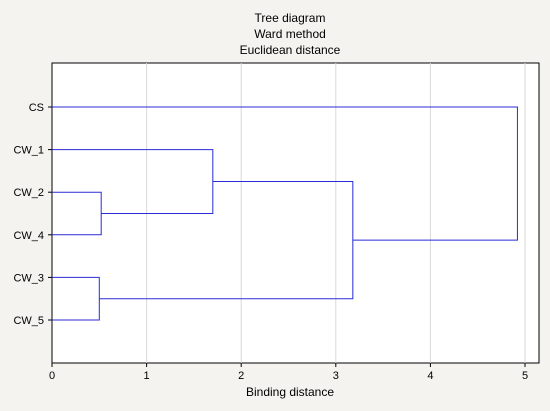 This screenshot has width=550, height=411. Describe the element at coordinates (28, 278) in the screenshot. I see `leaf-label: CW_3` at that location.